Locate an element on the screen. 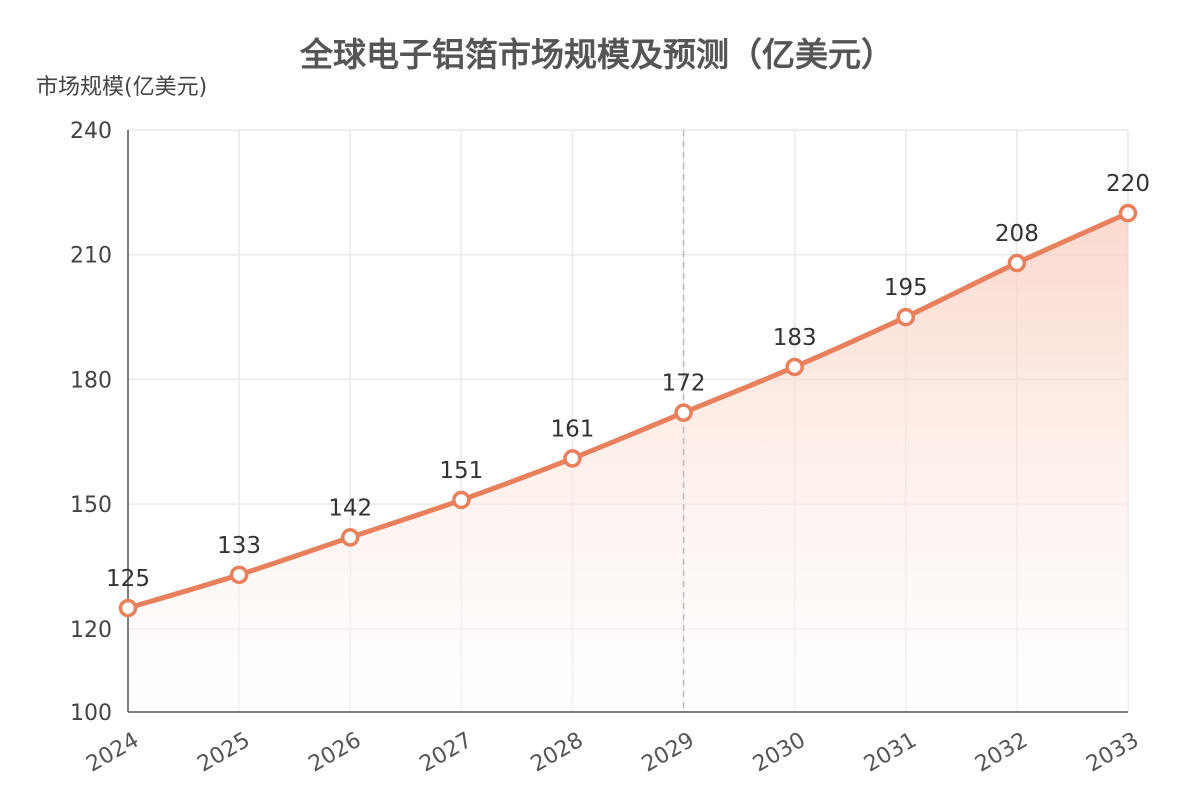 This screenshot has height=800, width=1200. data-point-2030 is located at coordinates (794, 367).